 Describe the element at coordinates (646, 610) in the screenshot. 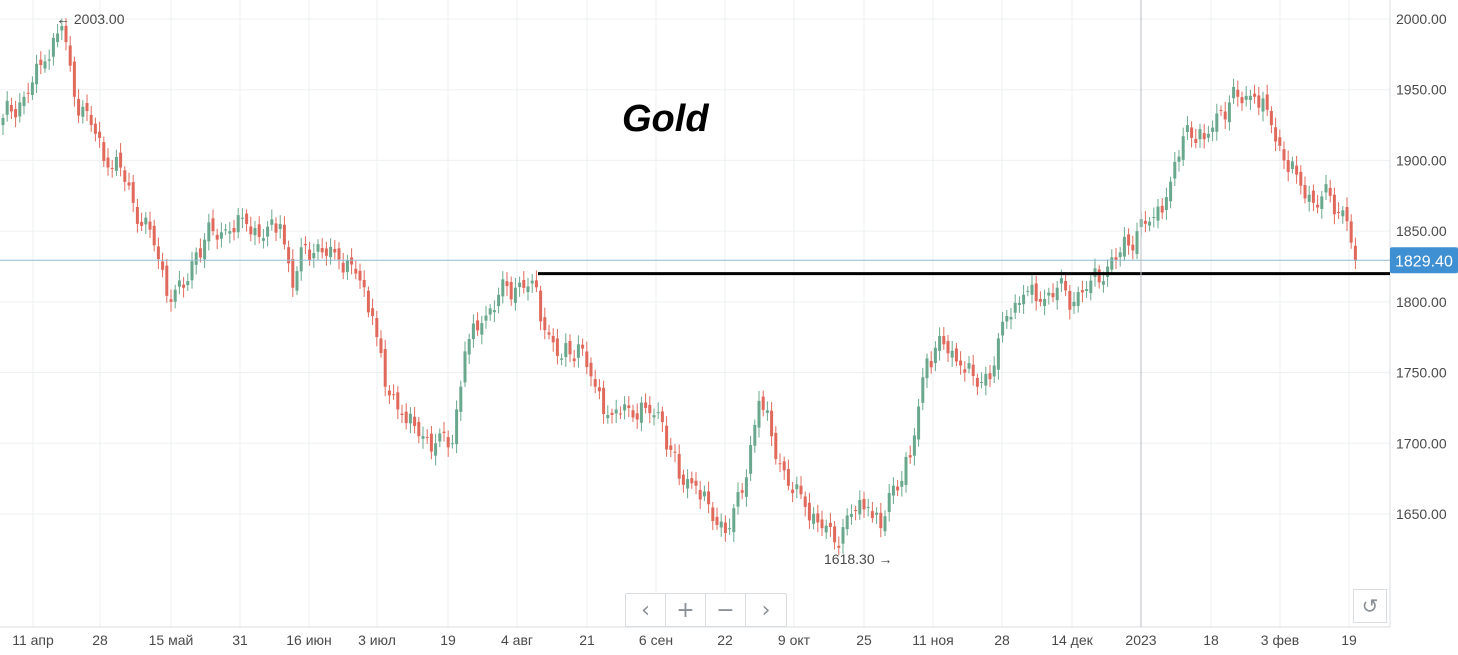

I see `scroll-left-button: ‹` at that location.